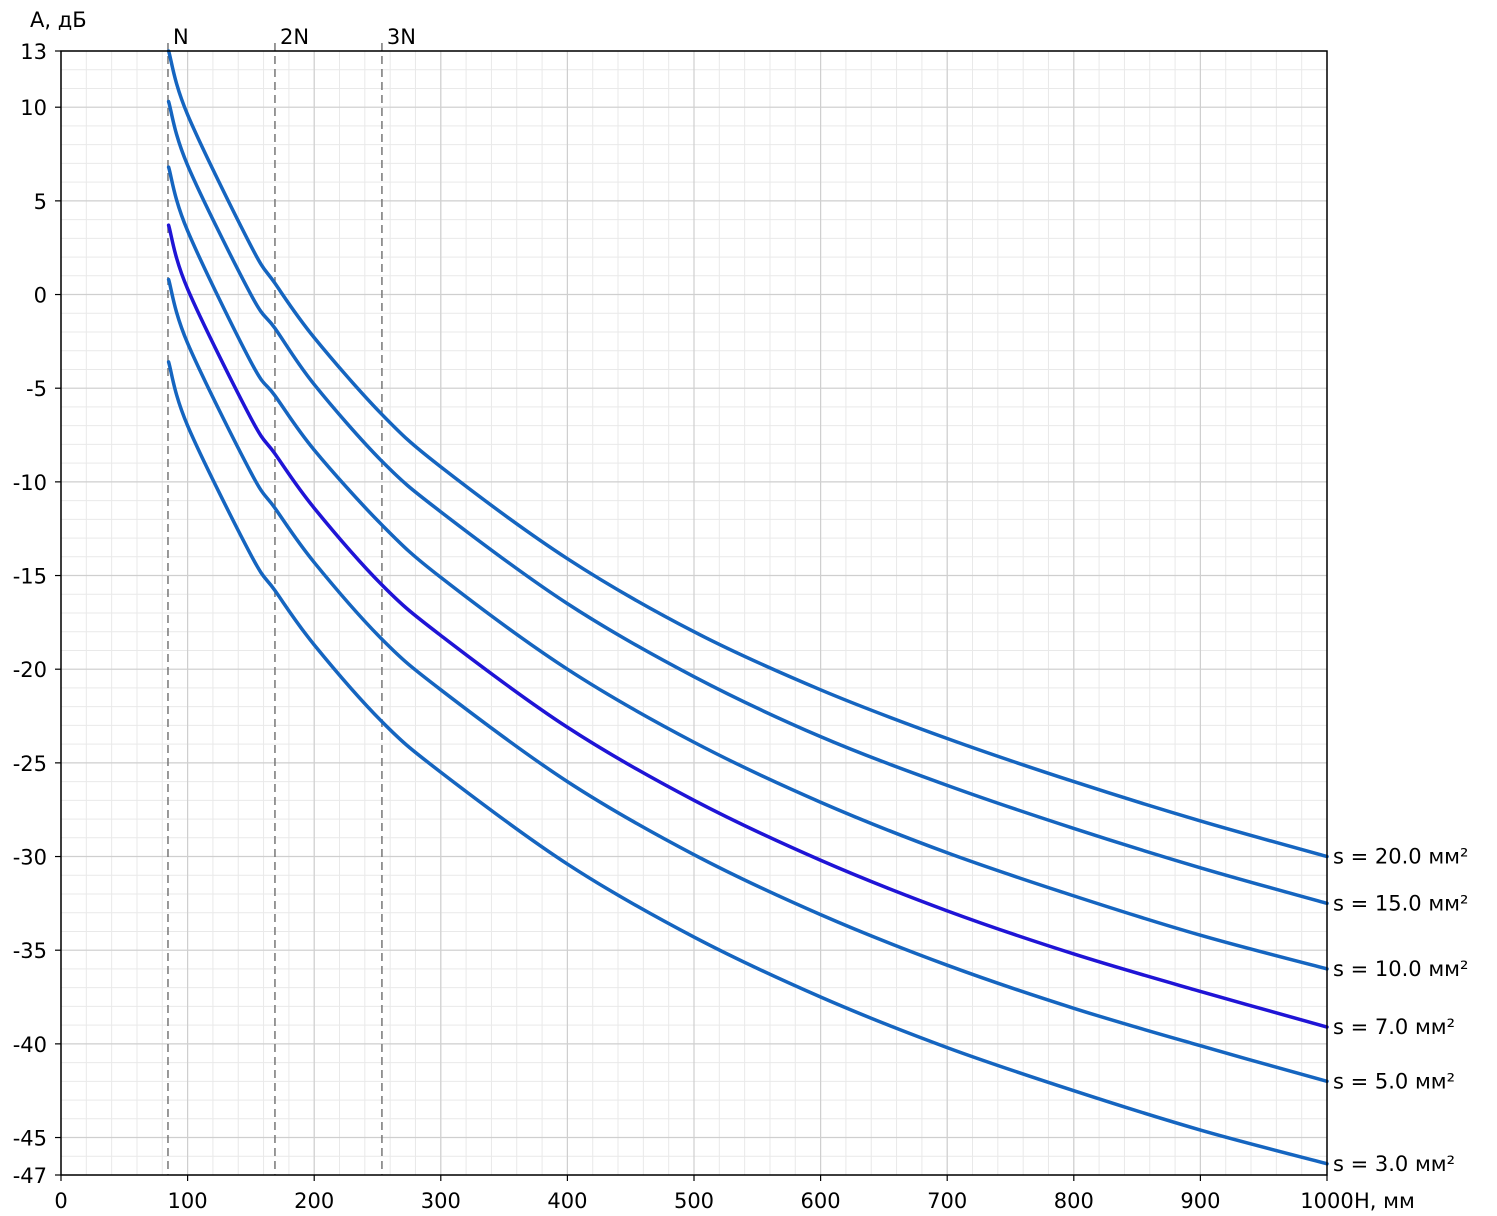 The image size is (1497, 1216). What do you see at coordinates (30, 858) in the screenshot?
I see `y-tick-label: -30` at bounding box center [30, 858].